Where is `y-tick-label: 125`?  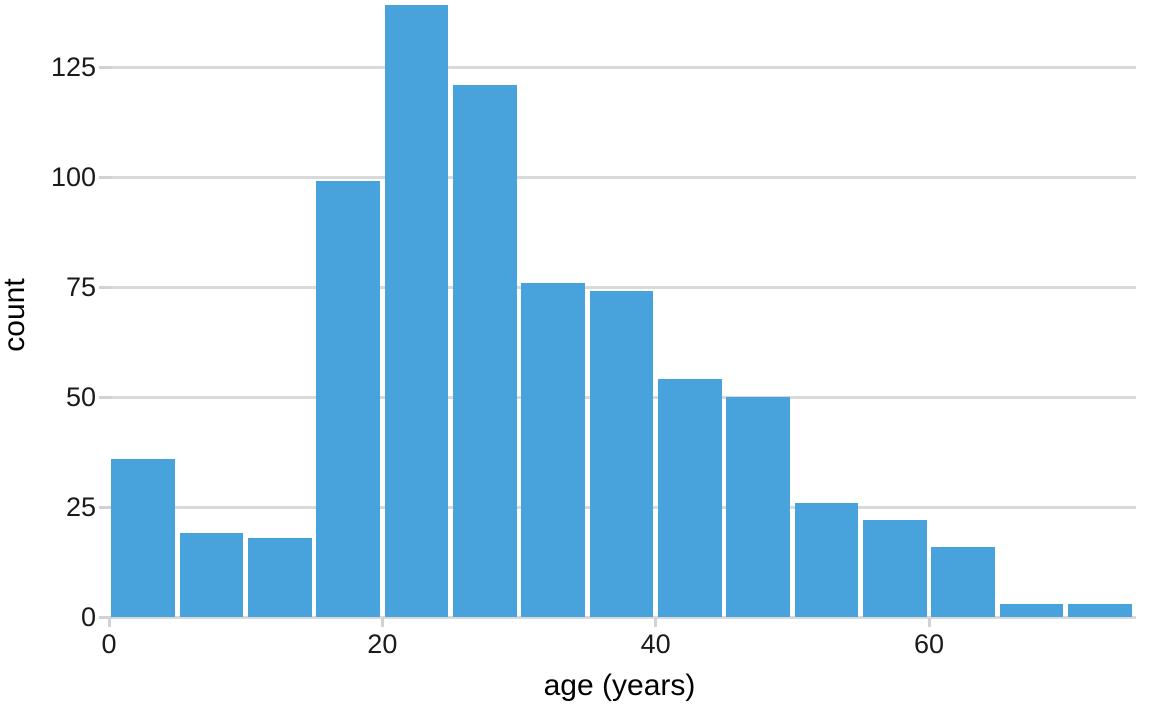
y-tick-label: 125 is located at coordinates (73, 66).